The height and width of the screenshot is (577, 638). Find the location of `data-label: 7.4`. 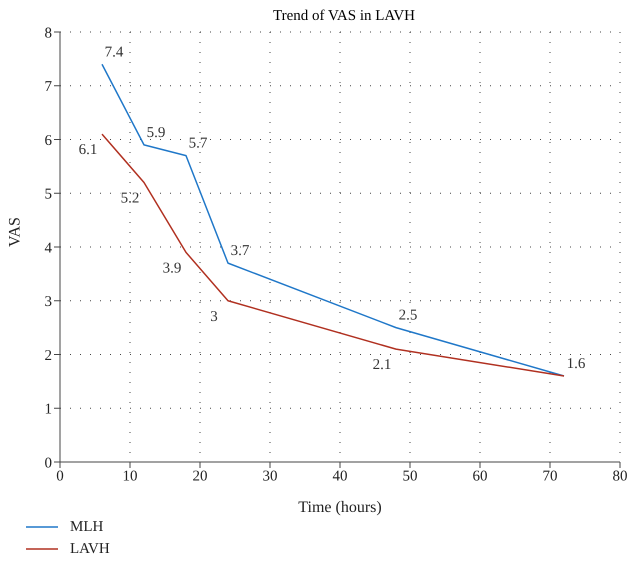

data-label: 7.4 is located at coordinates (114, 52).